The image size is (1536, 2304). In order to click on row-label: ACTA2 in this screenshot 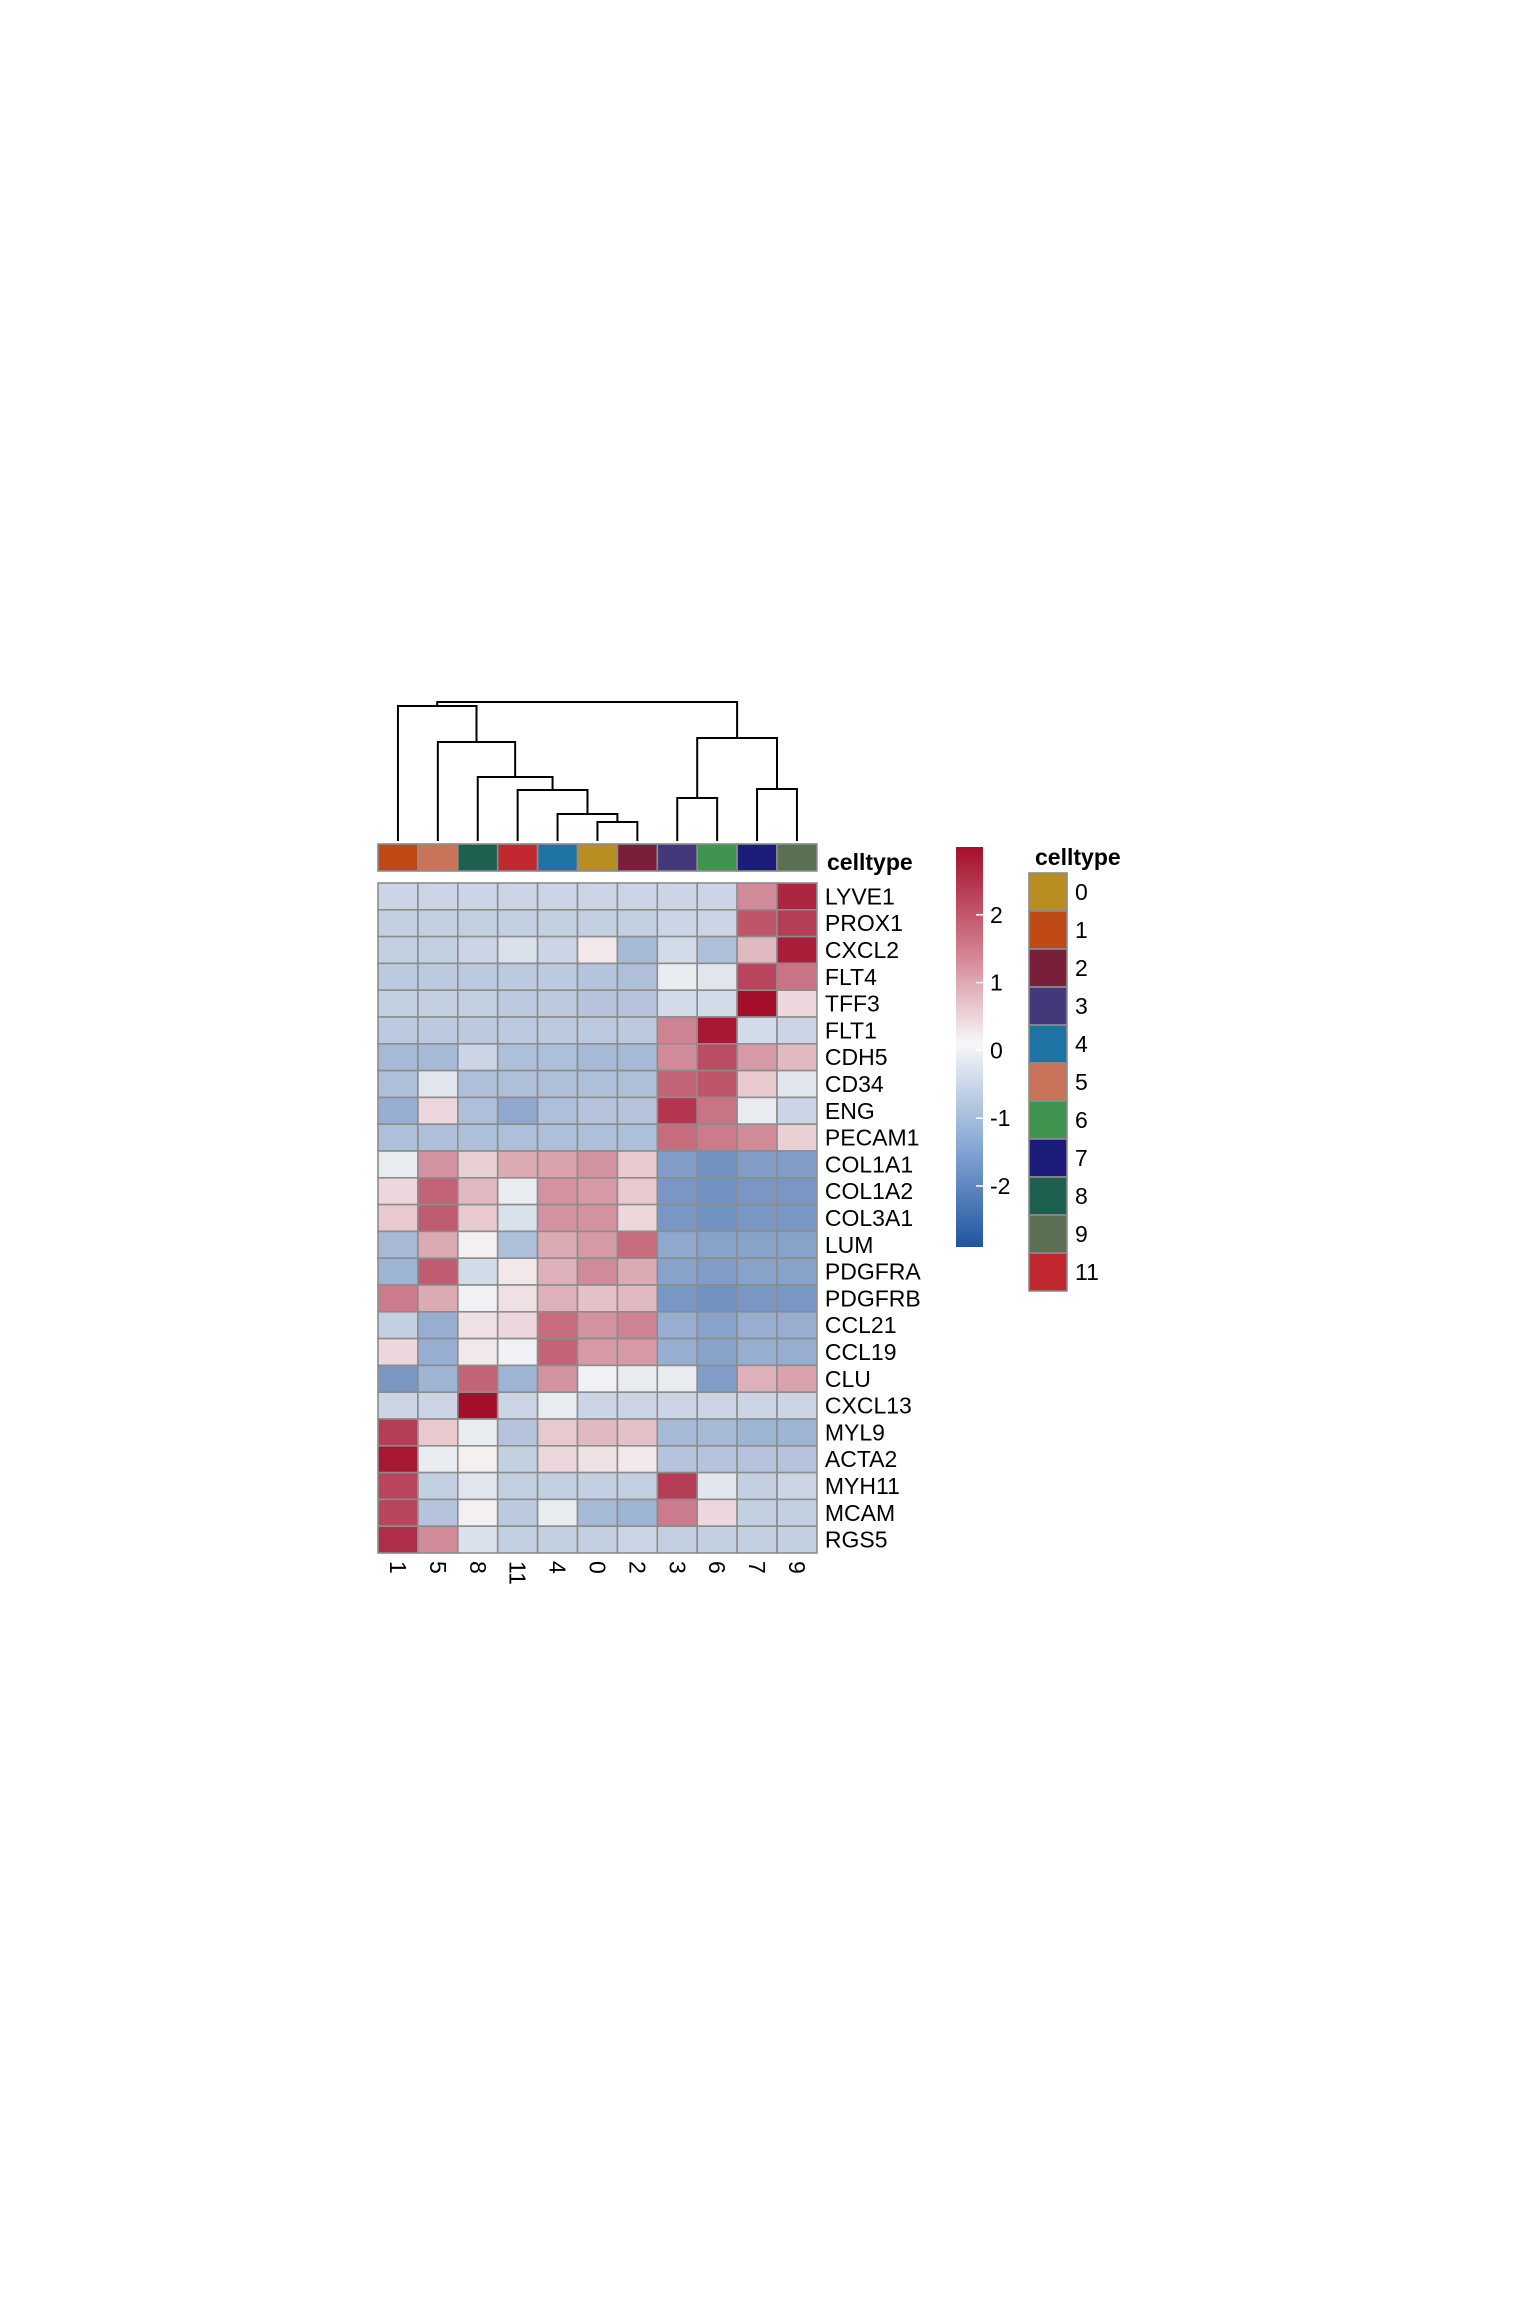, I will do `click(861, 1459)`.